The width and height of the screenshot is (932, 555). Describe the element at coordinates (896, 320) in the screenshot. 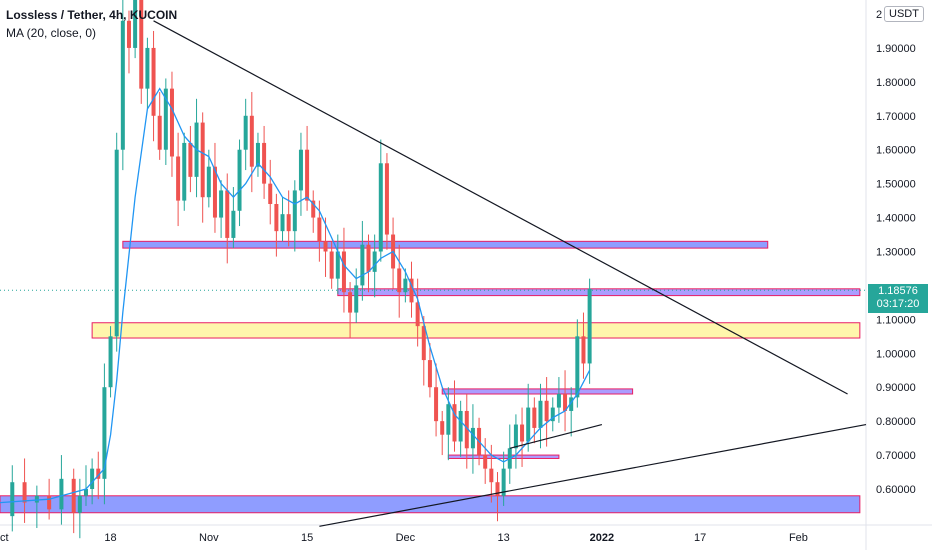

I see `y-tick-label: 1.10000` at that location.